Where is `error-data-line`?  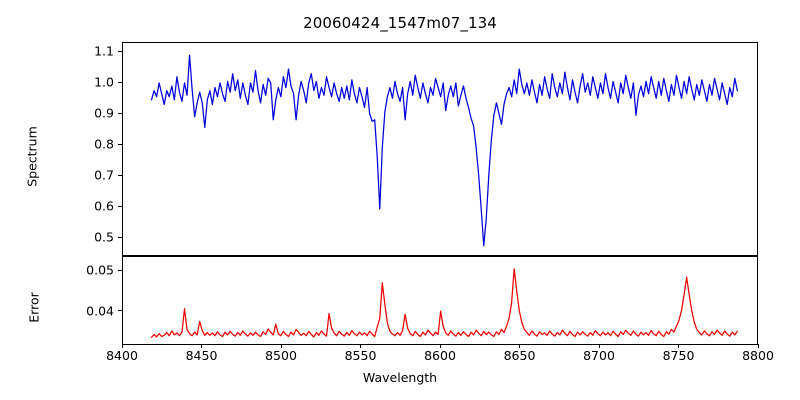
error-data-line is located at coordinates (444, 303).